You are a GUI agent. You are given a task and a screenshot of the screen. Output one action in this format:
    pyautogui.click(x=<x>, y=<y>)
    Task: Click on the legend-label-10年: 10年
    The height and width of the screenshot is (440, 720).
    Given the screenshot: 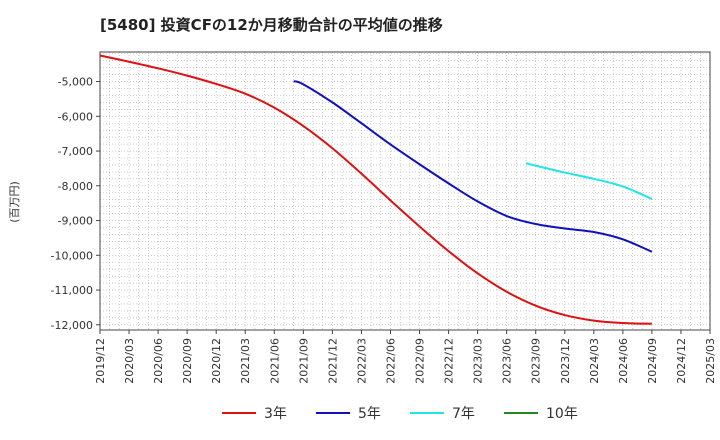 What is the action you would take?
    pyautogui.click(x=562, y=414)
    